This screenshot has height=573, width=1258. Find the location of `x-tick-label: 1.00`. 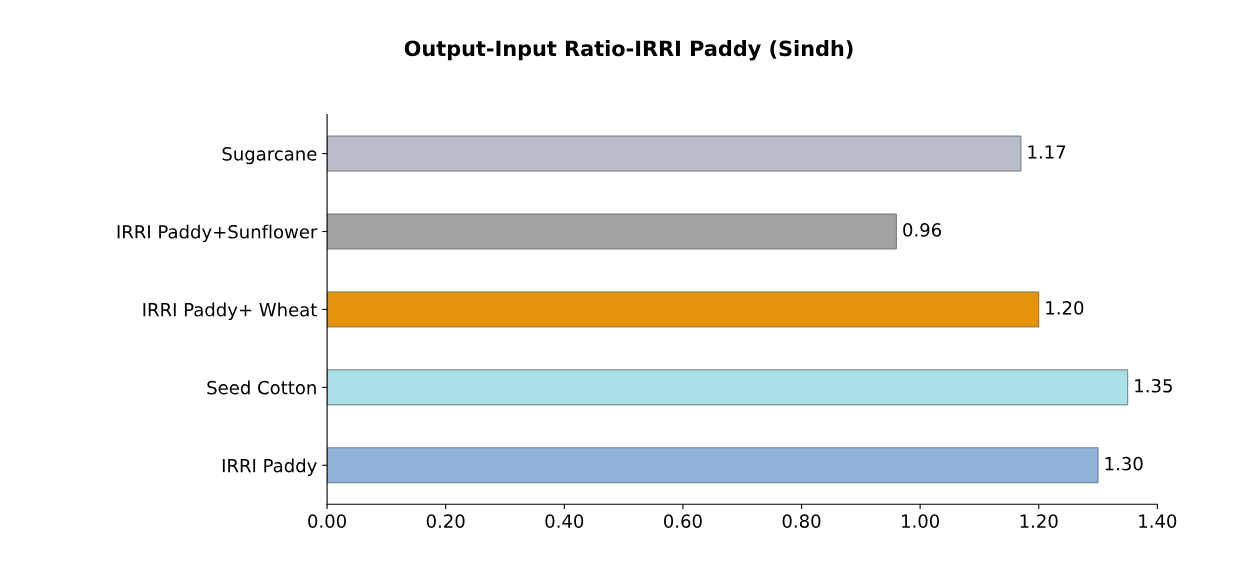

x-tick-label: 1.00 is located at coordinates (921, 521).